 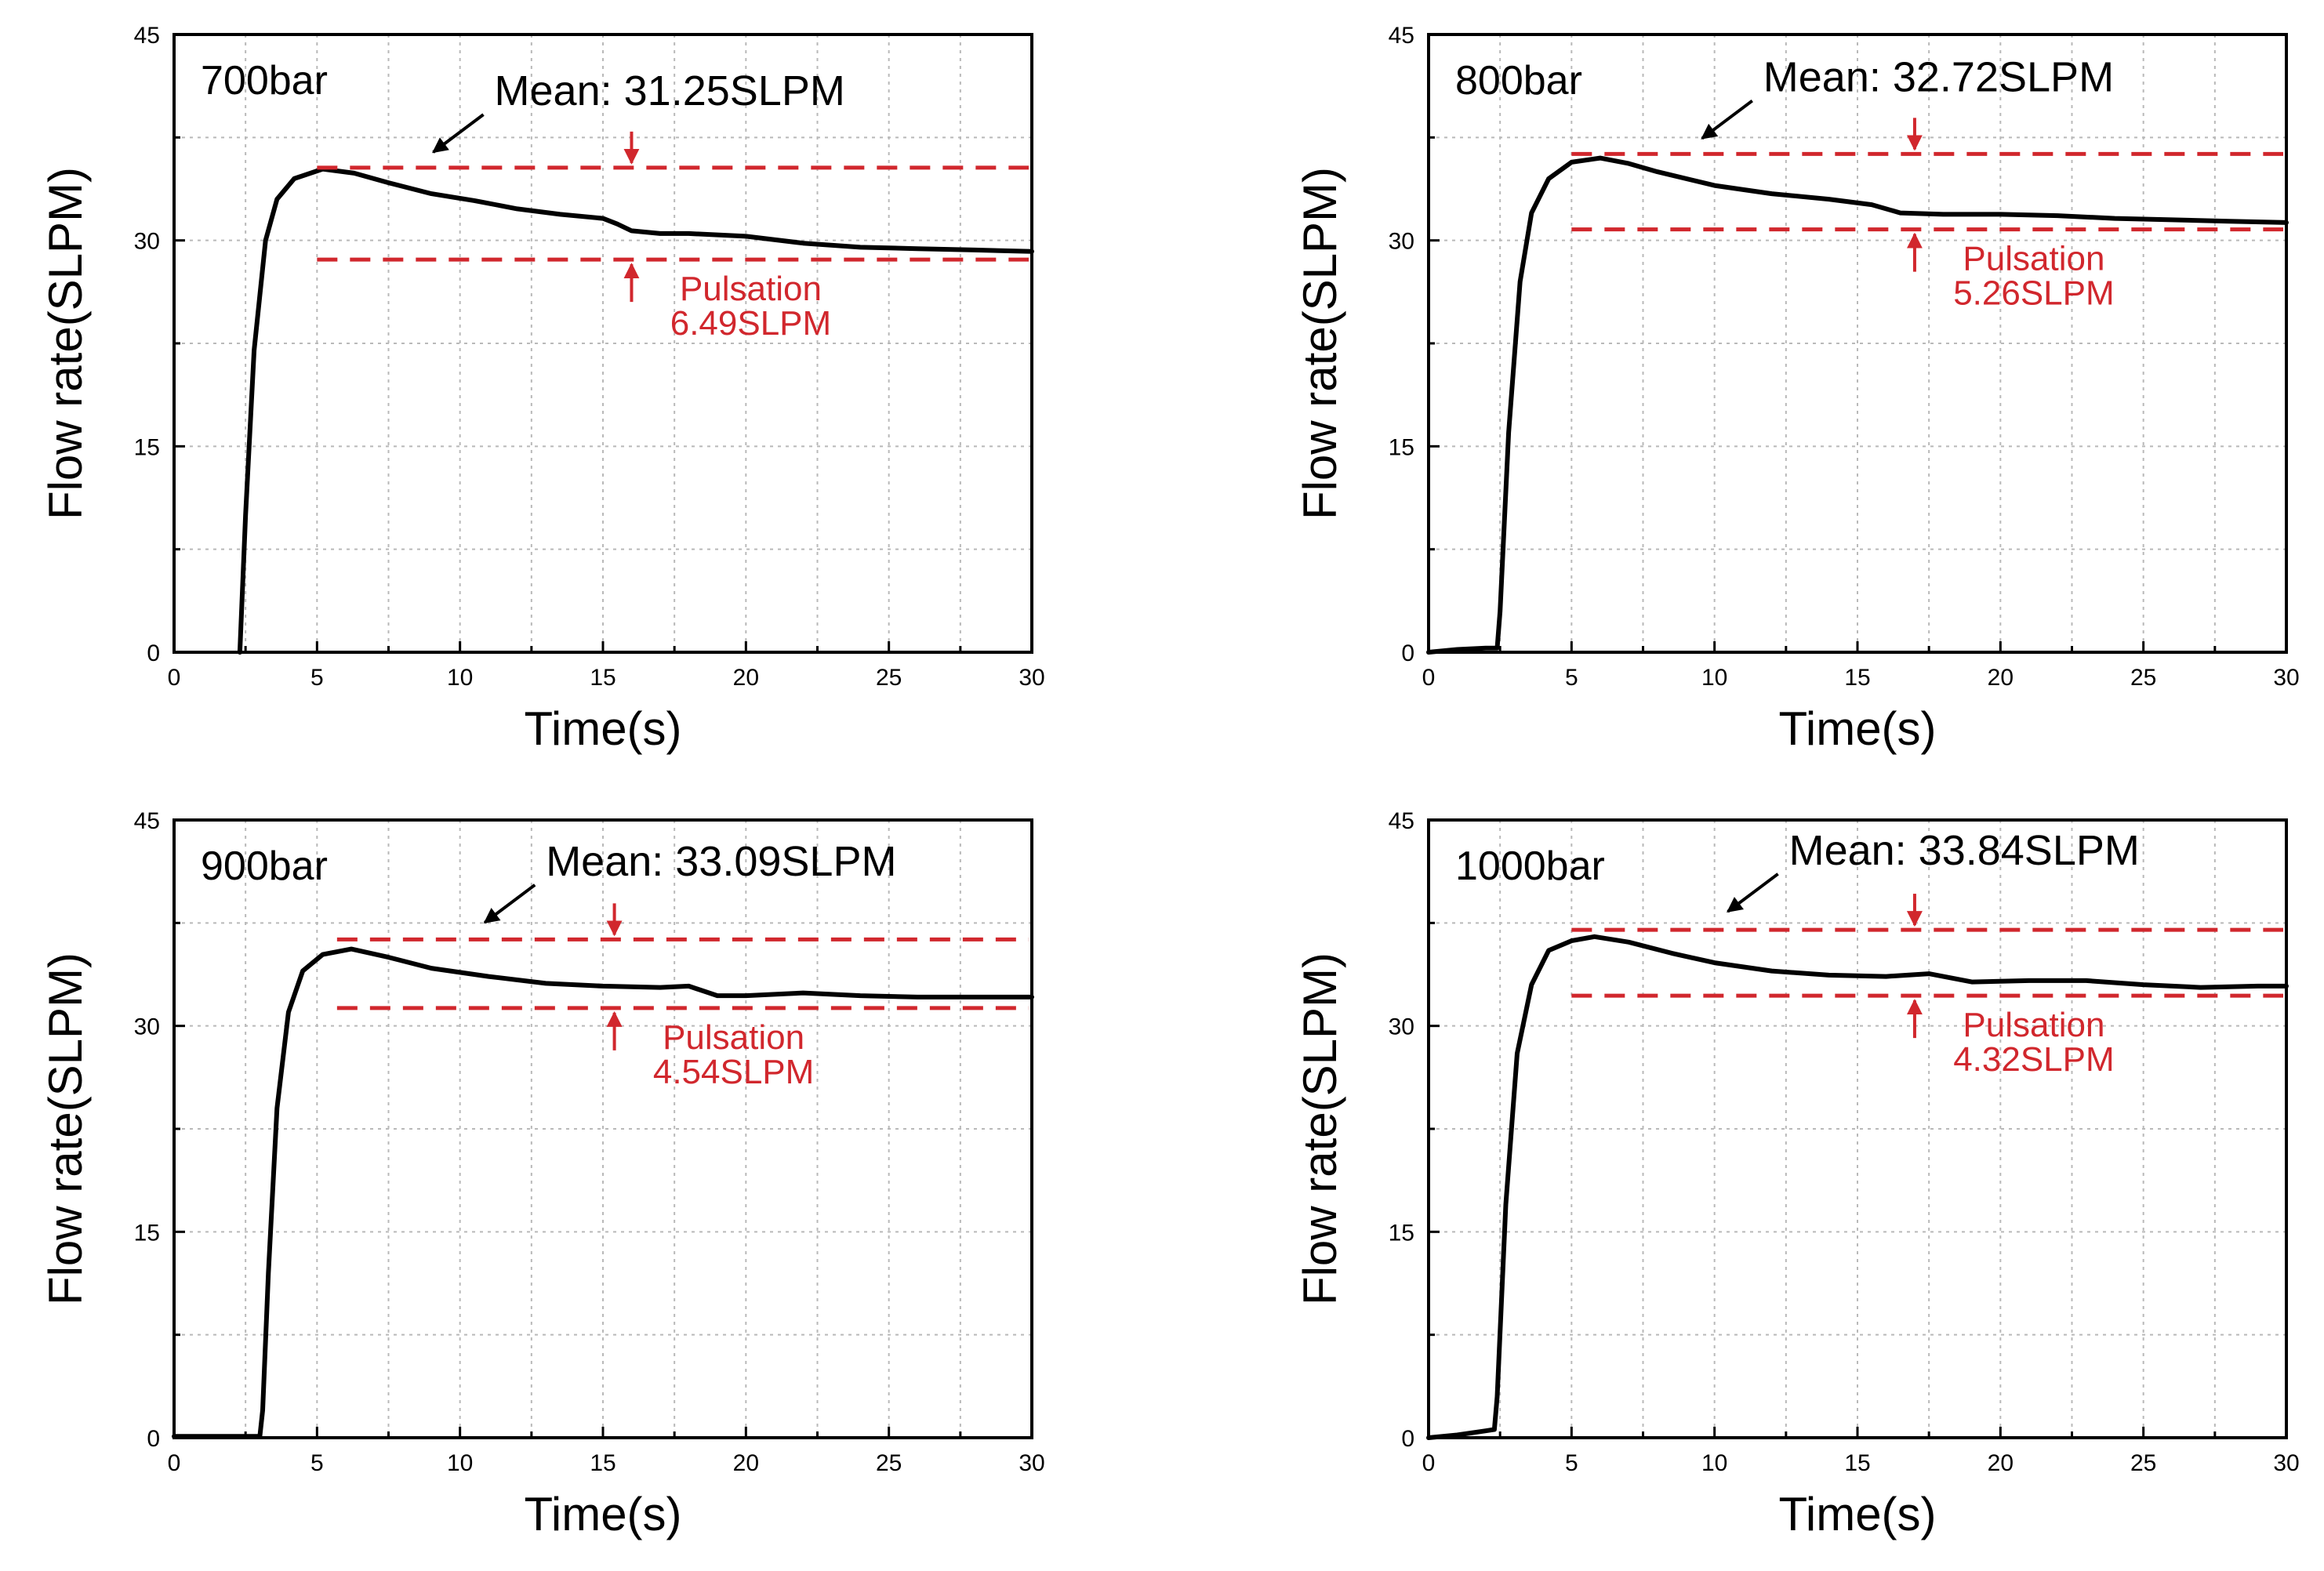 I want to click on chart-4-y-tick-label: 30, so click(x=1401, y=1027).